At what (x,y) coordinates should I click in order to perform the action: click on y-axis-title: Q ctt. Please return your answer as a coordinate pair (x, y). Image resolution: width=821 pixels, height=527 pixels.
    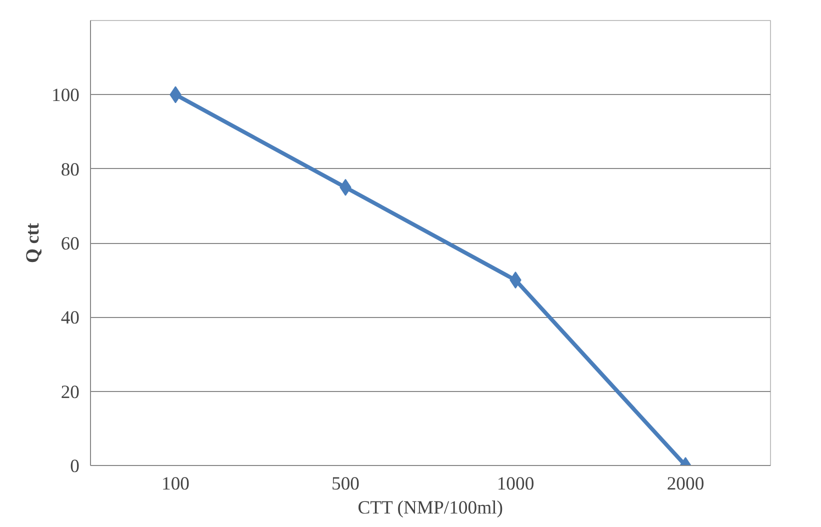
    Looking at the image, I should click on (33, 242).